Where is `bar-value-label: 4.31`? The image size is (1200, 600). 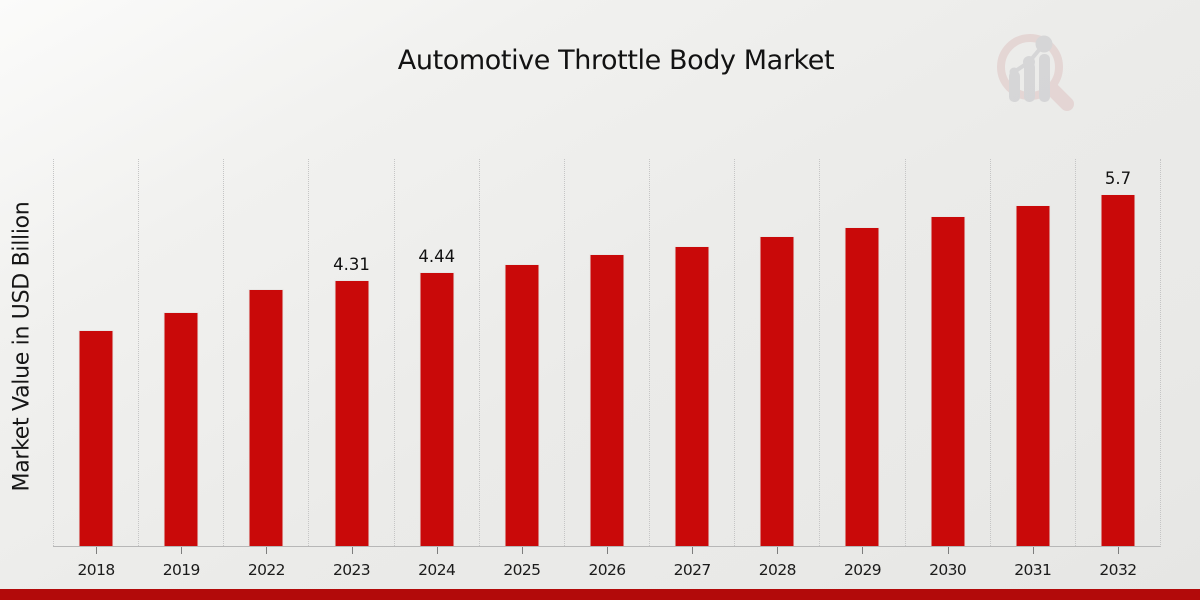
bar-value-label: 4.31 is located at coordinates (351, 264).